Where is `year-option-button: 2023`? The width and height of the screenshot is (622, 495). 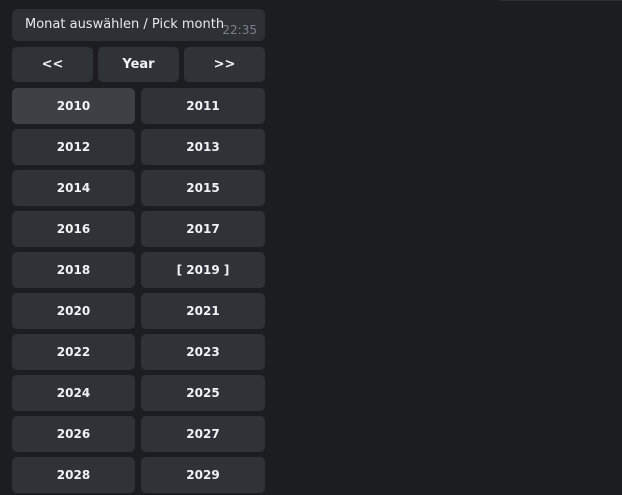 year-option-button: 2023 is located at coordinates (203, 352).